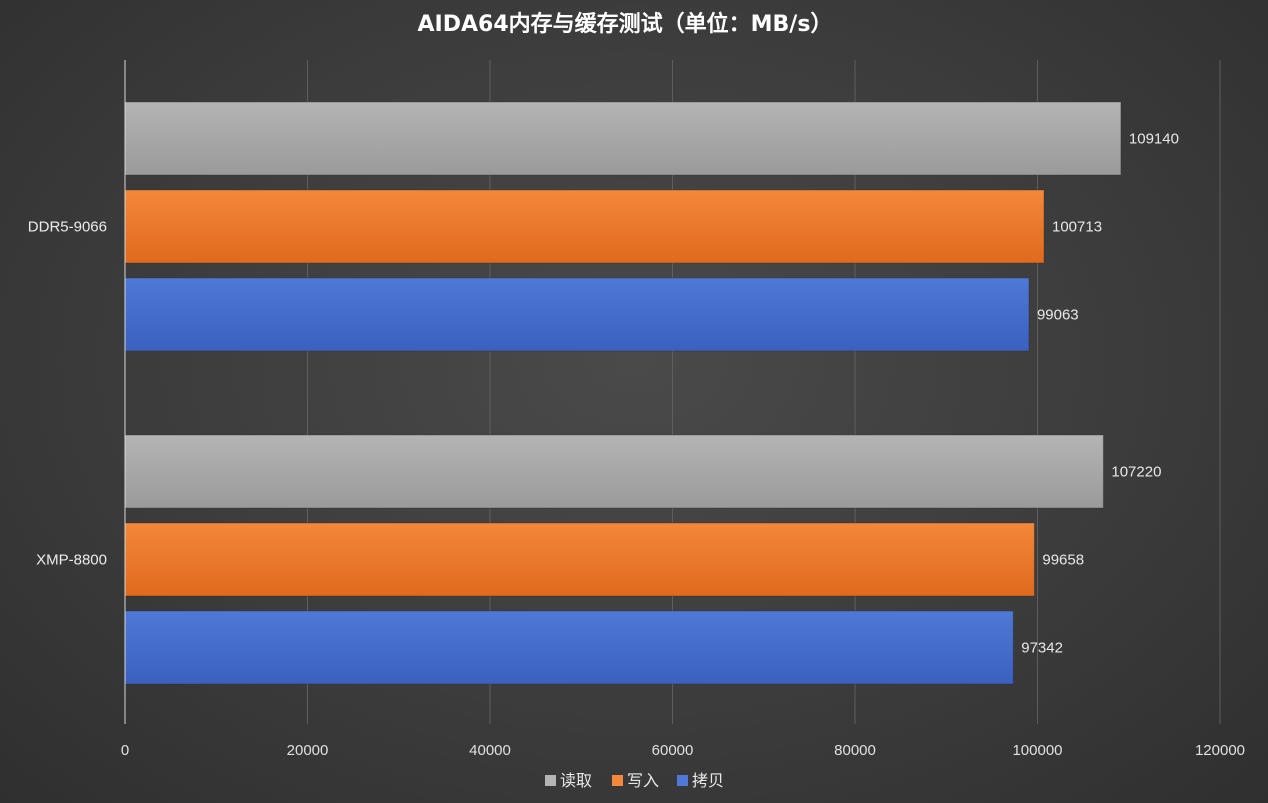  I want to click on legend-label: 写入, so click(643, 780).